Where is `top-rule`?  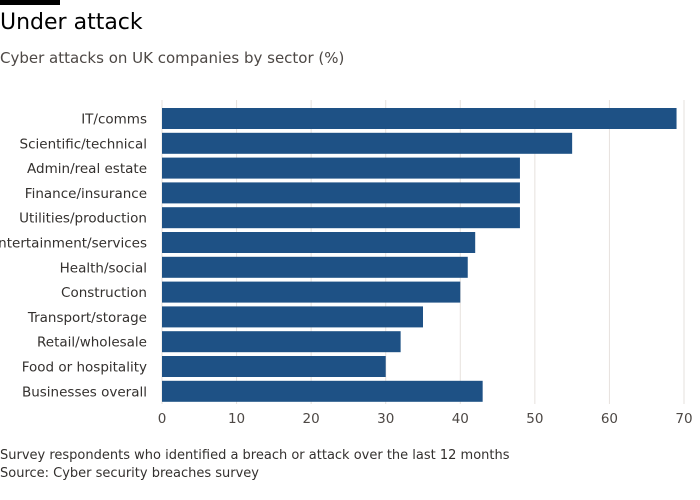 top-rule is located at coordinates (30, 2).